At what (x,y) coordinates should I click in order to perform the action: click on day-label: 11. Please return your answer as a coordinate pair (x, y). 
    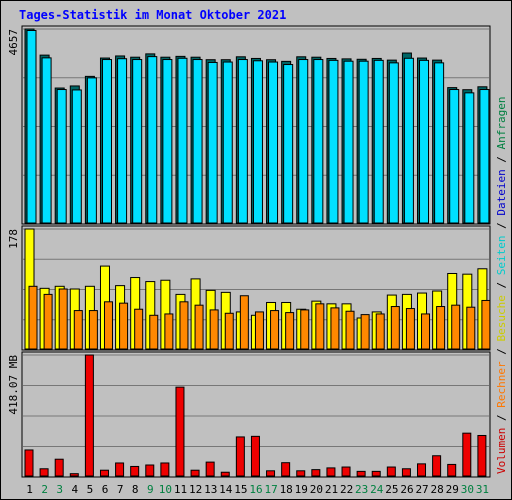
    Looking at the image, I should click on (180, 489).